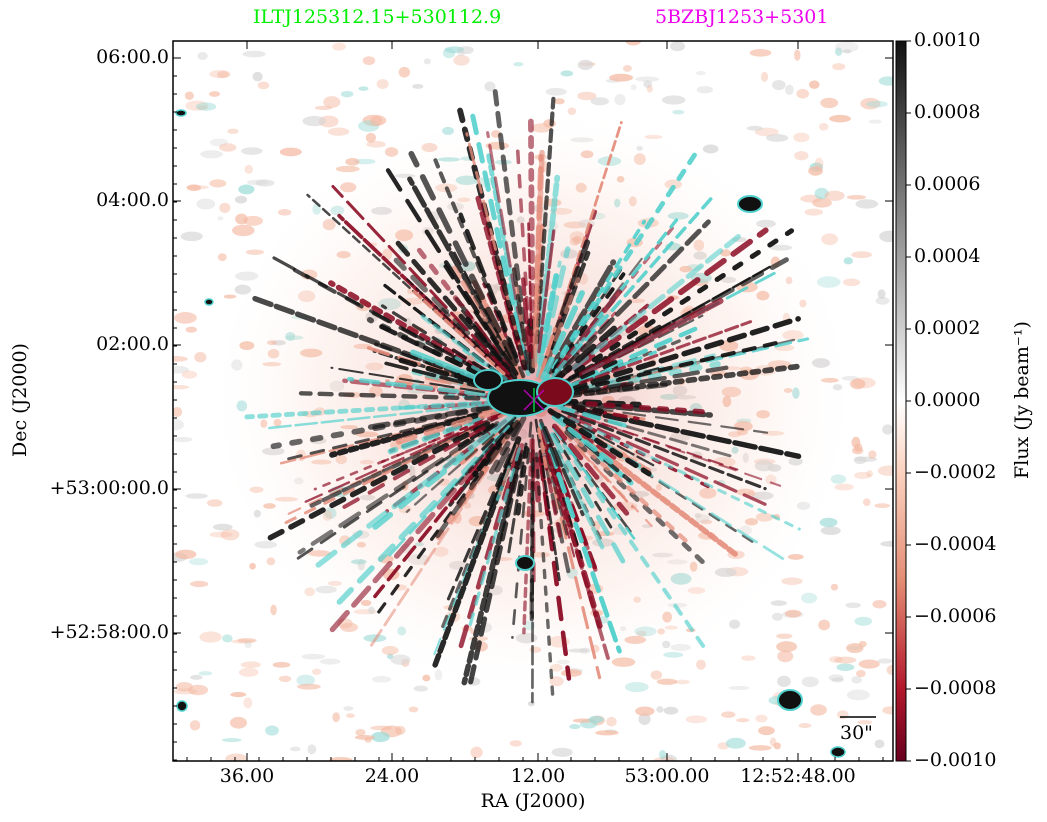  What do you see at coordinates (955, 616) in the screenshot?
I see `colorbar-tick-label: −0.0006` at bounding box center [955, 616].